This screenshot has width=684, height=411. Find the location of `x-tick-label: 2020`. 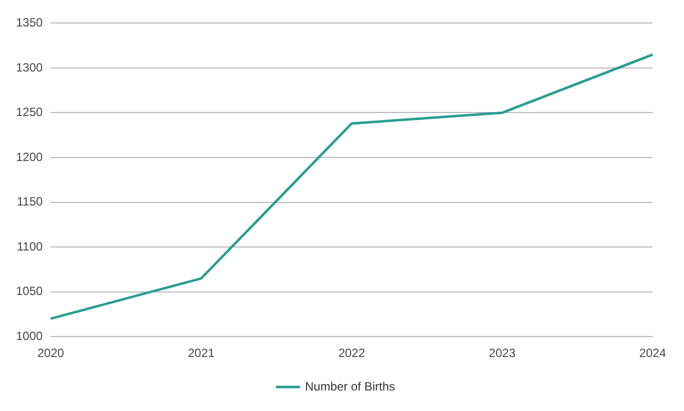

x-tick-label: 2020 is located at coordinates (50, 353).